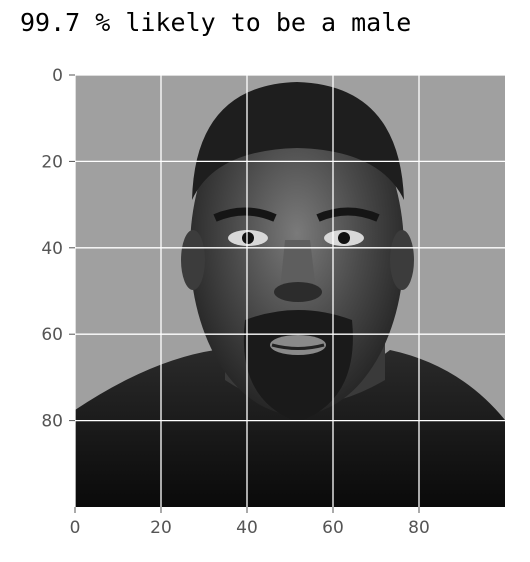 The image size is (530, 562). Describe the element at coordinates (245, 214) in the screenshot. I see `left-eyebrow` at that location.